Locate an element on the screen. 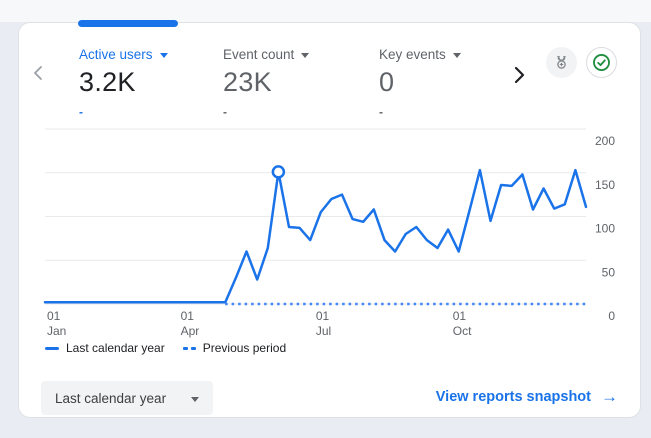  y-axis-label: 0 is located at coordinates (611, 316).